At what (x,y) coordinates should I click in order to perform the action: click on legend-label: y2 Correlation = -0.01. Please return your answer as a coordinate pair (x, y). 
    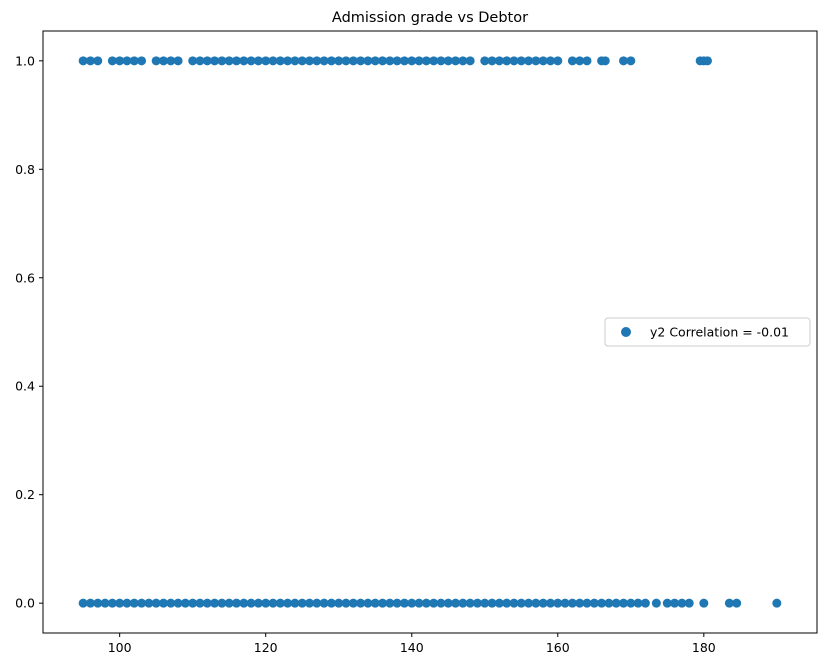
    Looking at the image, I should click on (719, 332).